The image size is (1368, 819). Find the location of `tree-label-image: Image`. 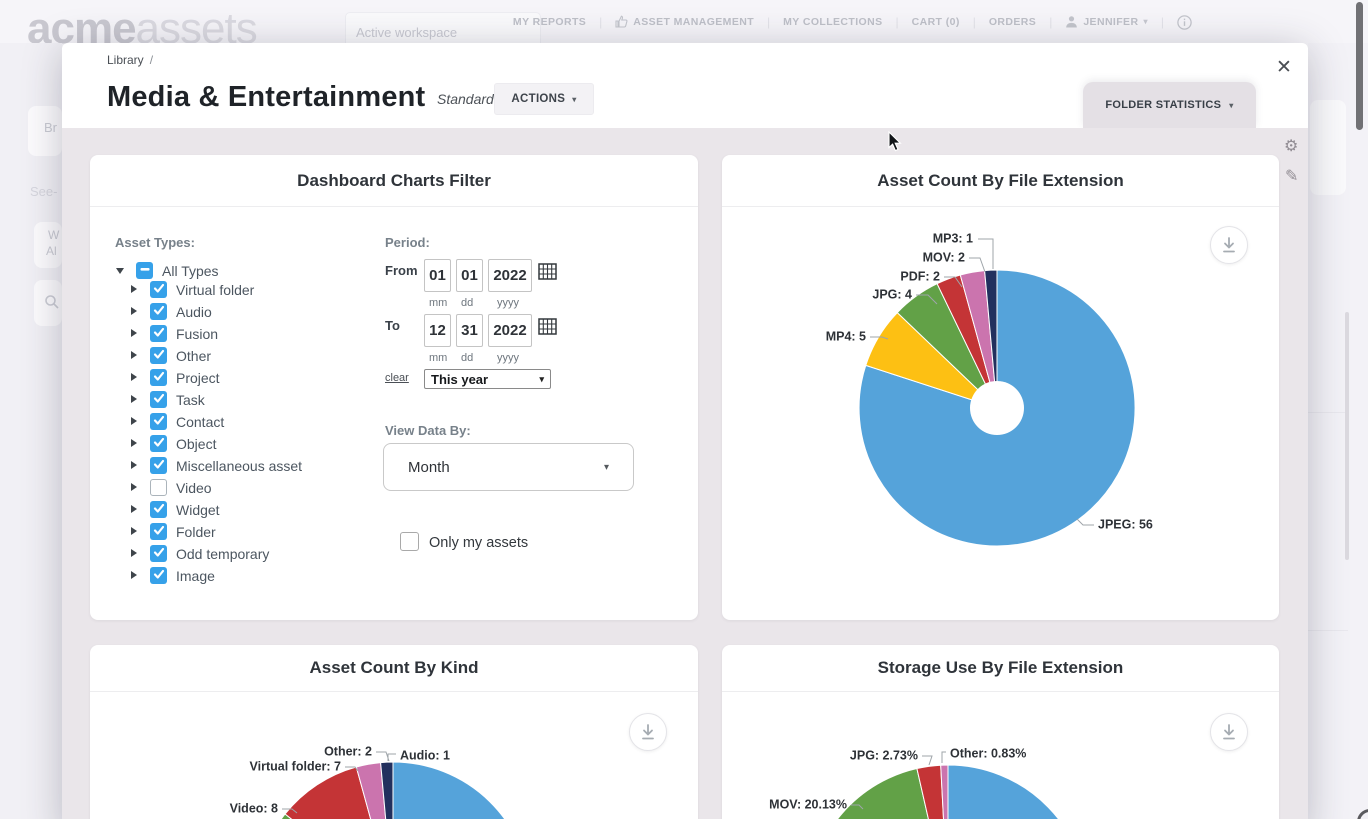

tree-label-image: Image is located at coordinates (195, 576).